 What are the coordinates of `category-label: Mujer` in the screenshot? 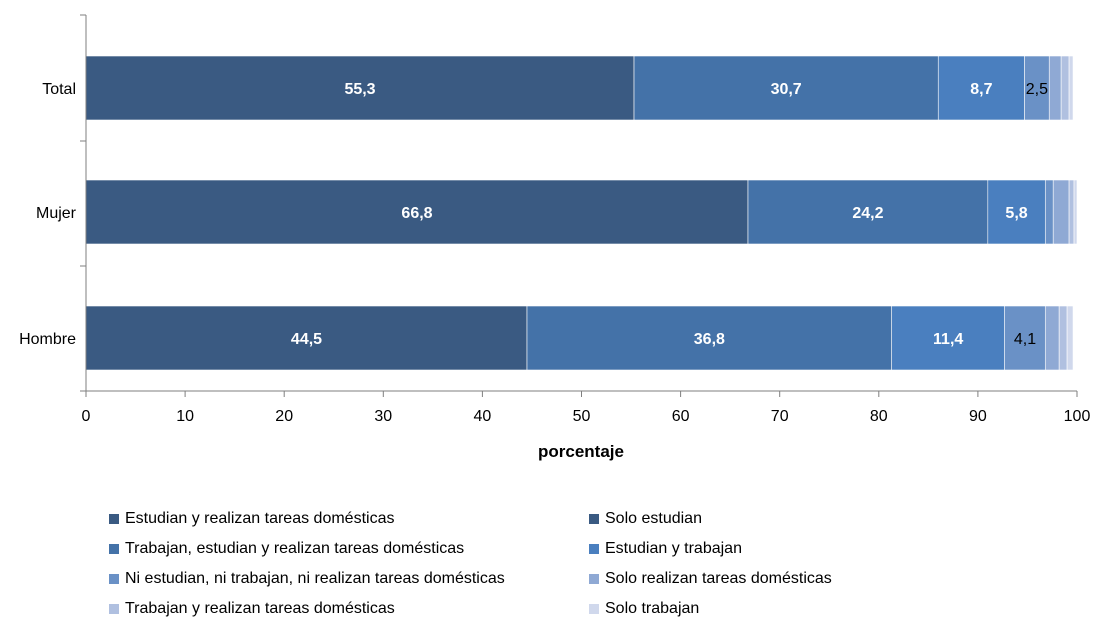 It's located at (56, 213).